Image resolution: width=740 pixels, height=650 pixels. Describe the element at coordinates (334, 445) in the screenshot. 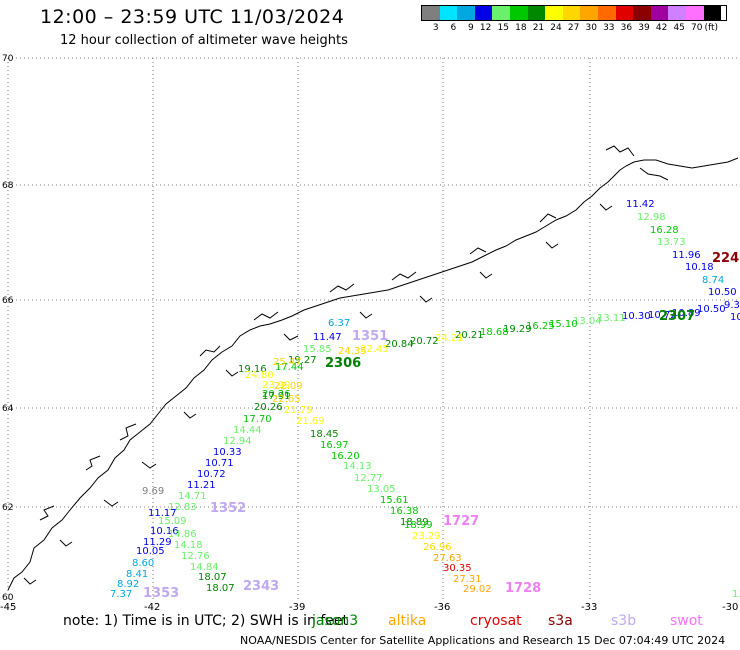

I see `wave-height-label: 16.97` at that location.